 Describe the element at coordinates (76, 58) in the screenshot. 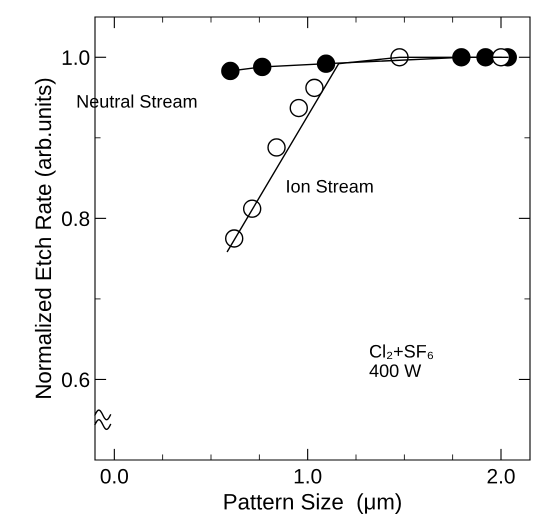

I see `y-tick-label: 1.0` at that location.